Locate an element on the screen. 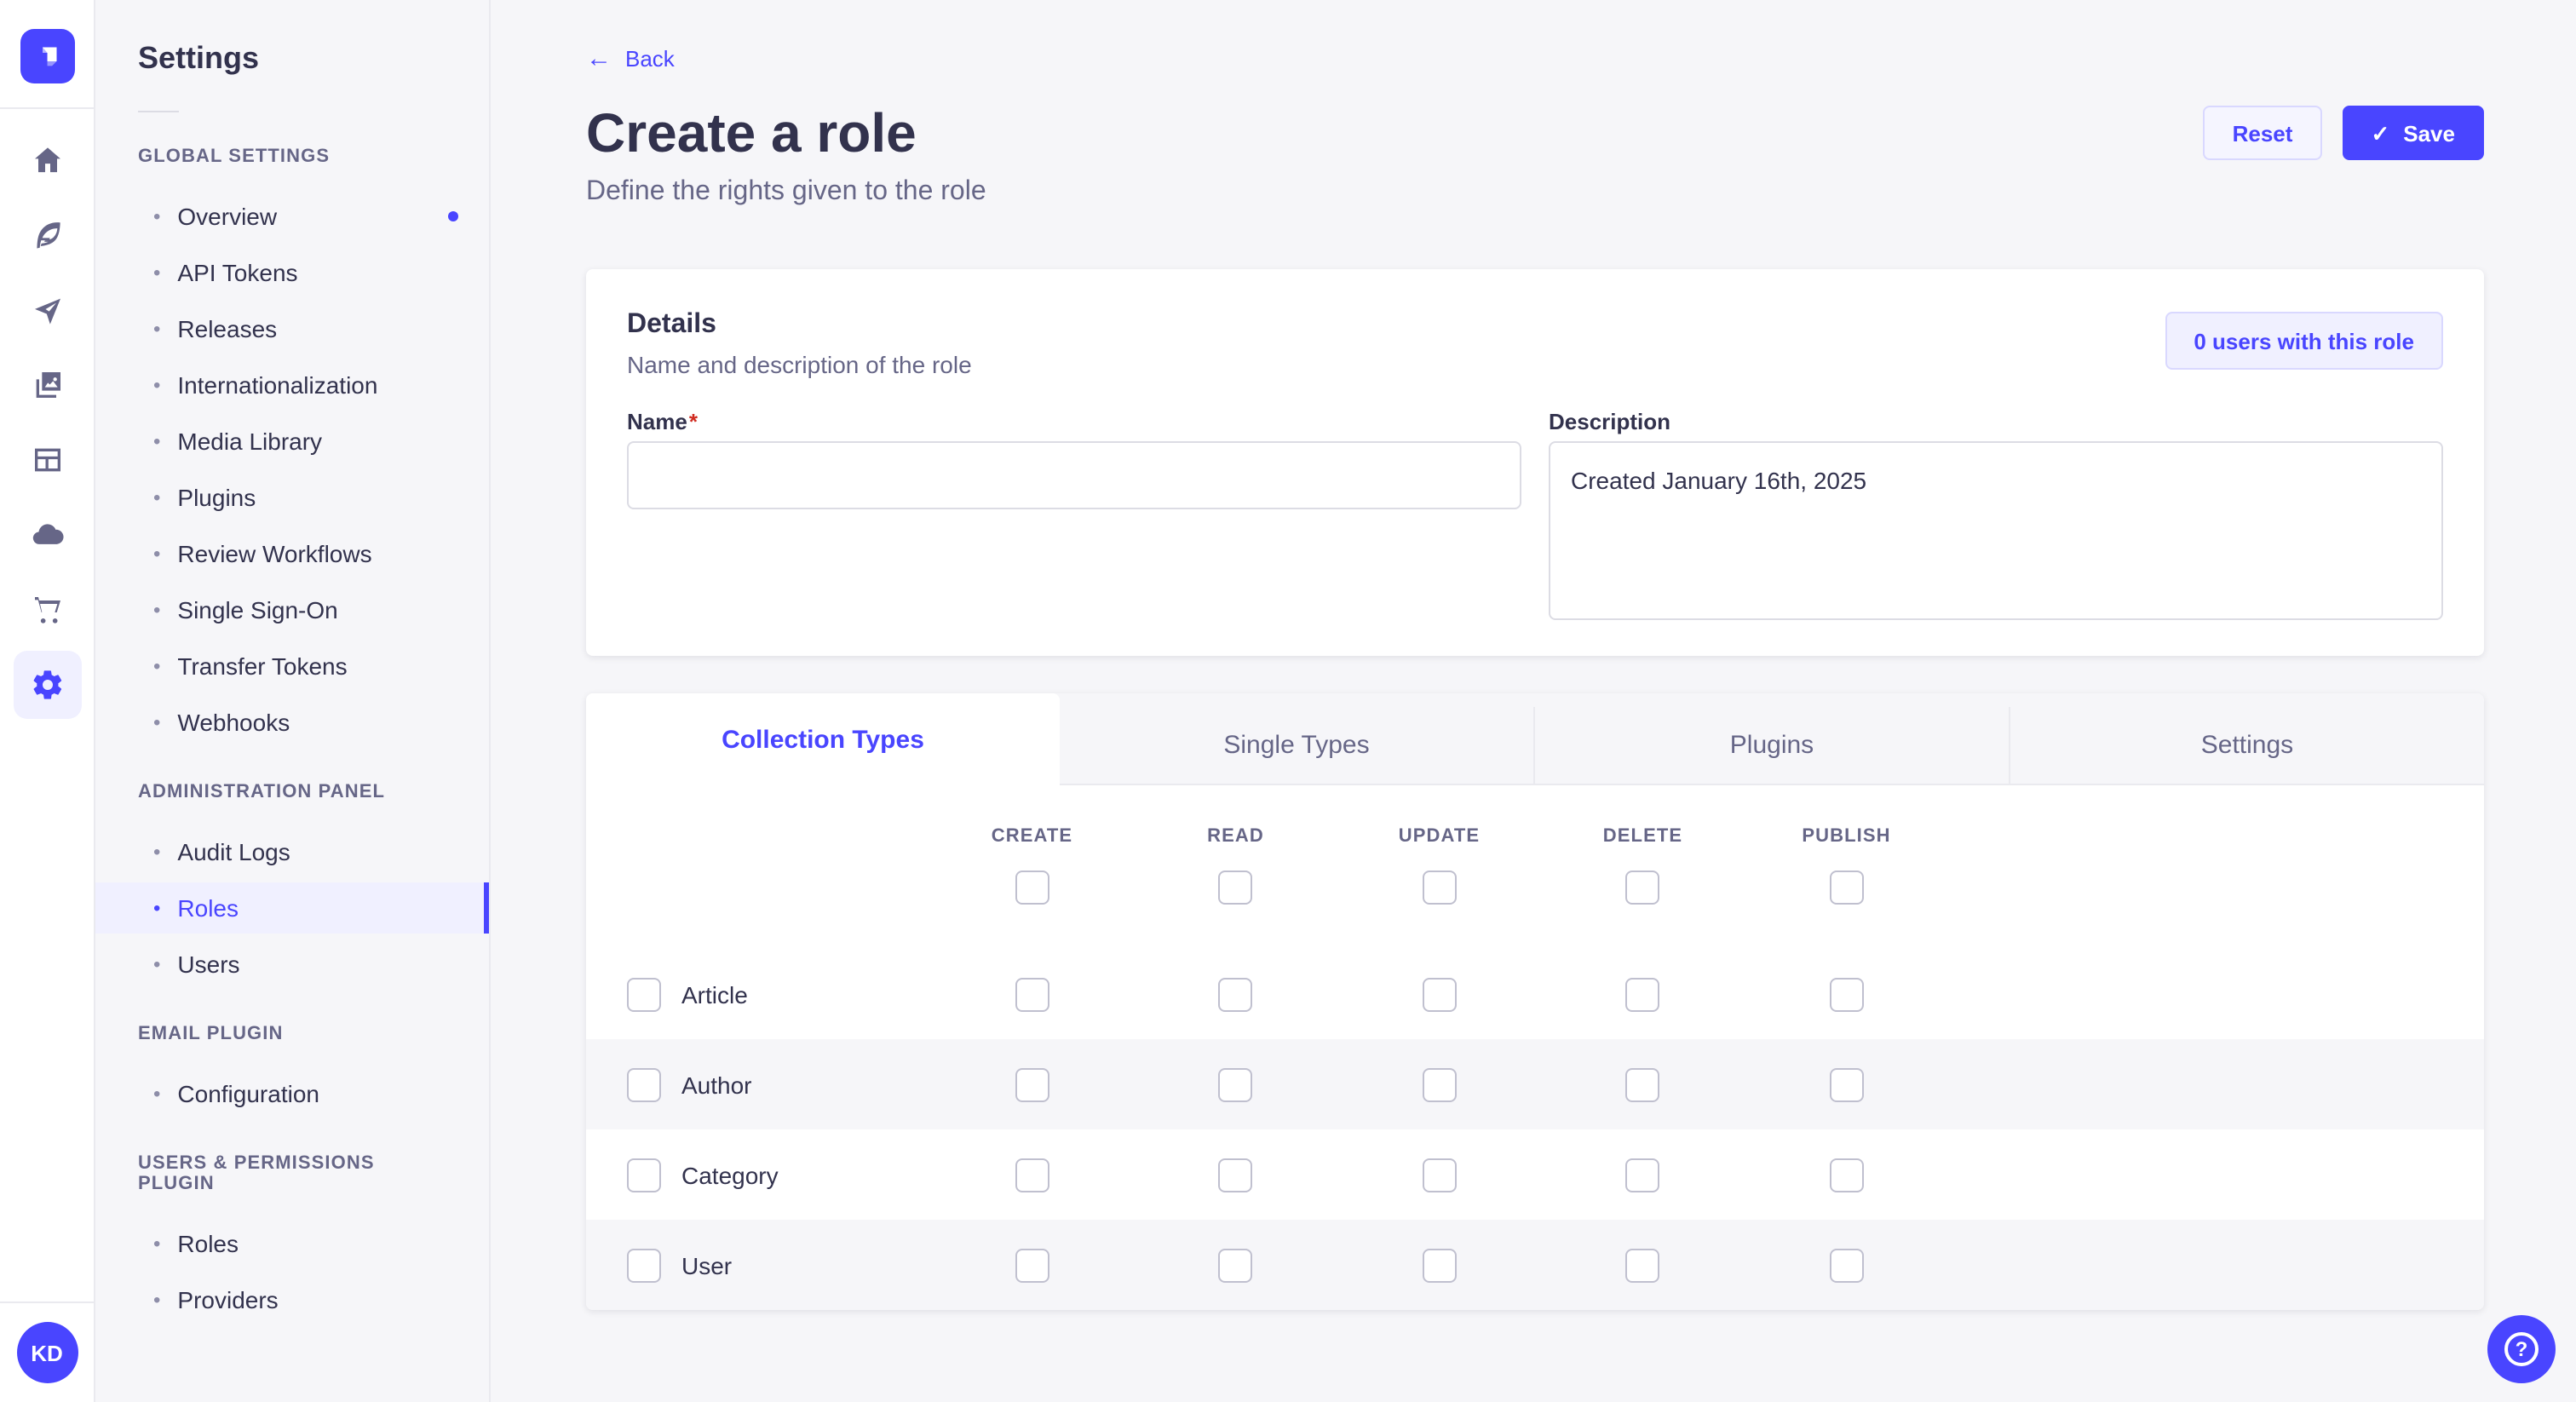 The height and width of the screenshot is (1402, 2576). author-publish-checkbox is located at coordinates (1847, 1084).